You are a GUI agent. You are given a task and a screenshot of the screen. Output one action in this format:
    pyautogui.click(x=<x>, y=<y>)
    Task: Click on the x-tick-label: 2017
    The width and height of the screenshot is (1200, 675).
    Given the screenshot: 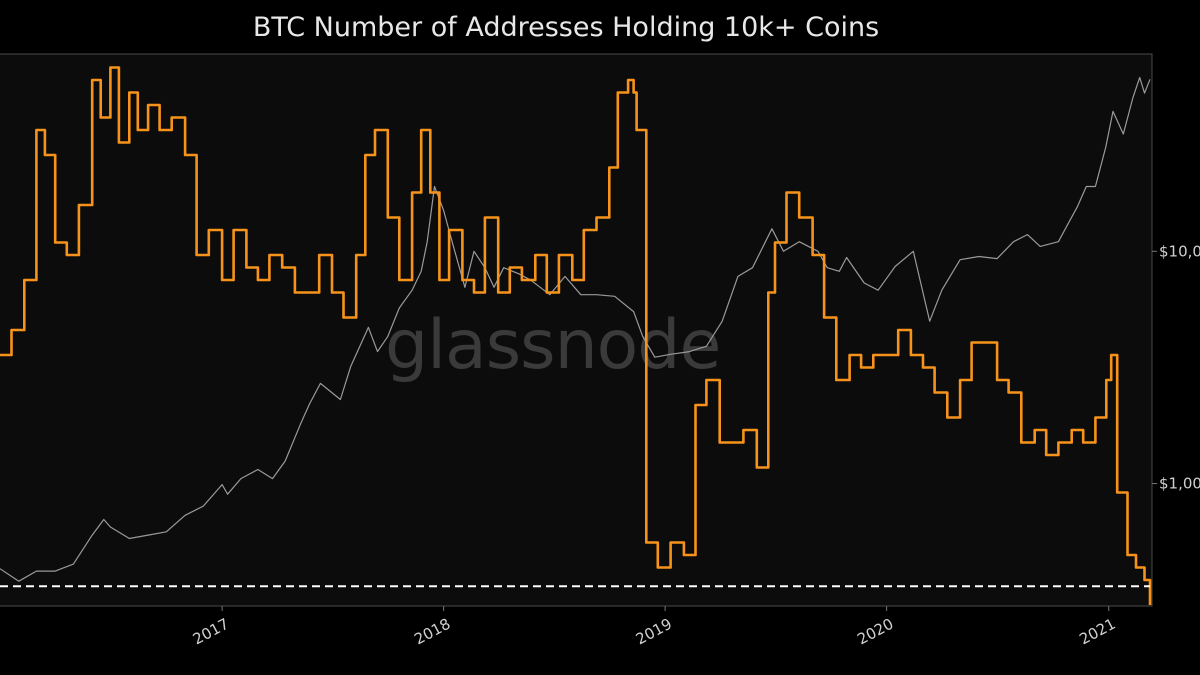 What is the action you would take?
    pyautogui.click(x=211, y=632)
    